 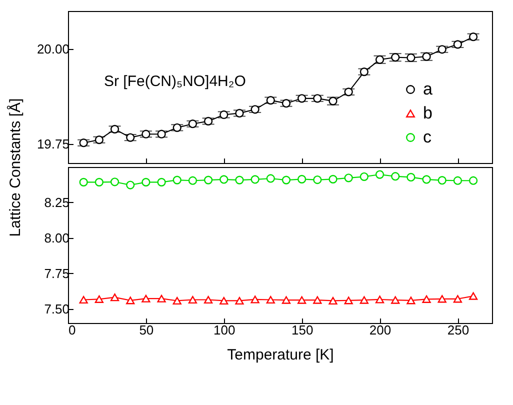 What do you see at coordinates (15, 167) in the screenshot?
I see `y-axis-title: Lattice Constants [Å]` at bounding box center [15, 167].